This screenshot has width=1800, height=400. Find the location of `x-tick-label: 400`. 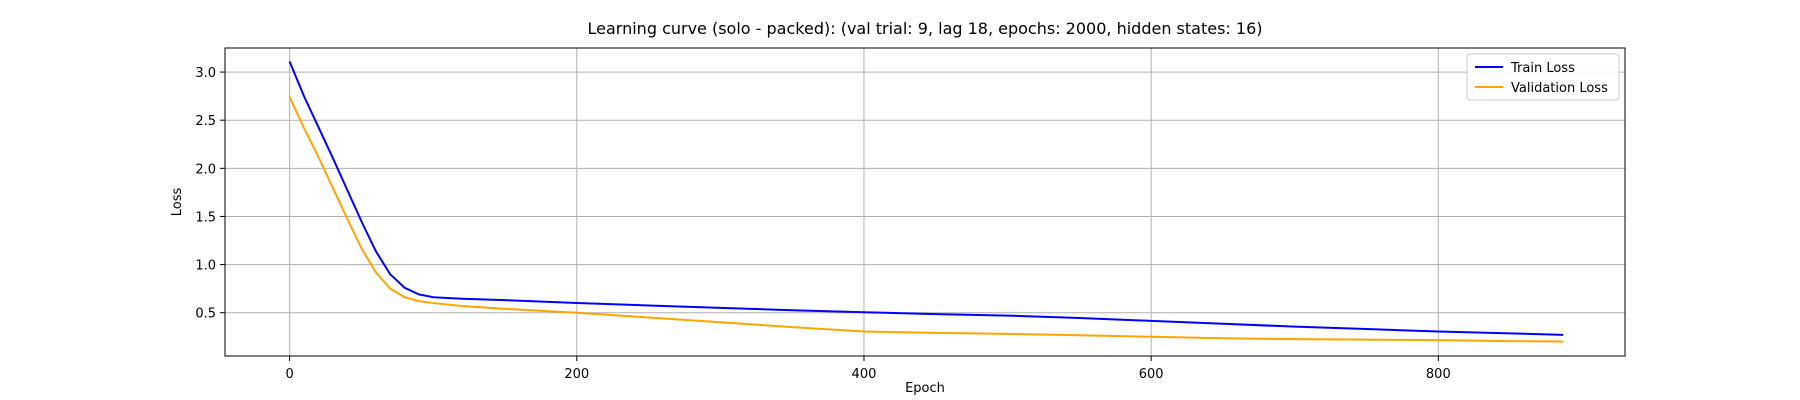

x-tick-label: 400 is located at coordinates (864, 374).